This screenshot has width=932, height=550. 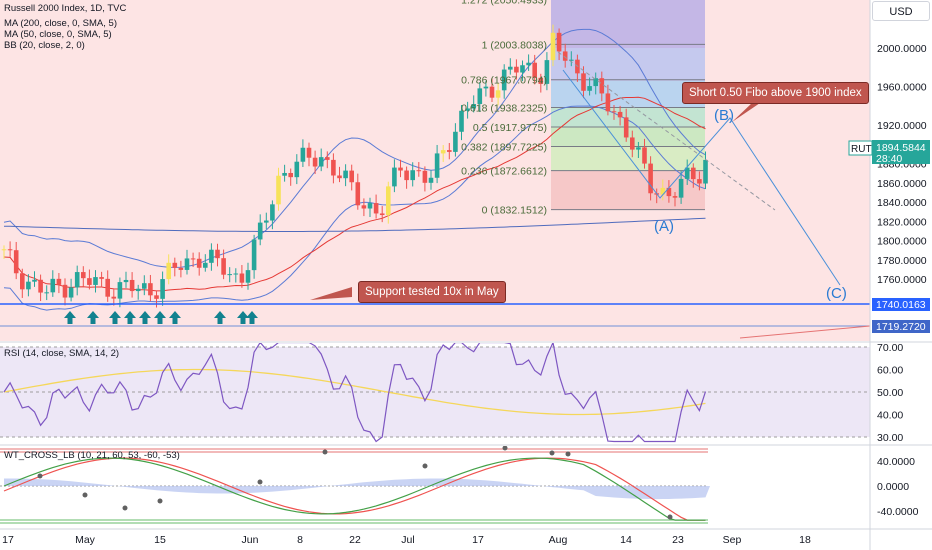 What do you see at coordinates (65, 8) in the screenshot?
I see `symbol-title: Russell 2000 Index, 1D, TVC` at bounding box center [65, 8].